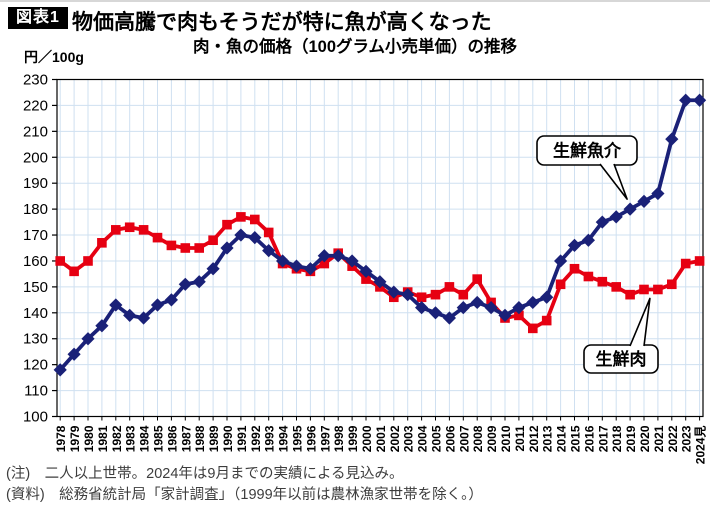 The width and height of the screenshot is (710, 513). What do you see at coordinates (339, 438) in the screenshot?
I see `x-tick-label: 1998` at bounding box center [339, 438].